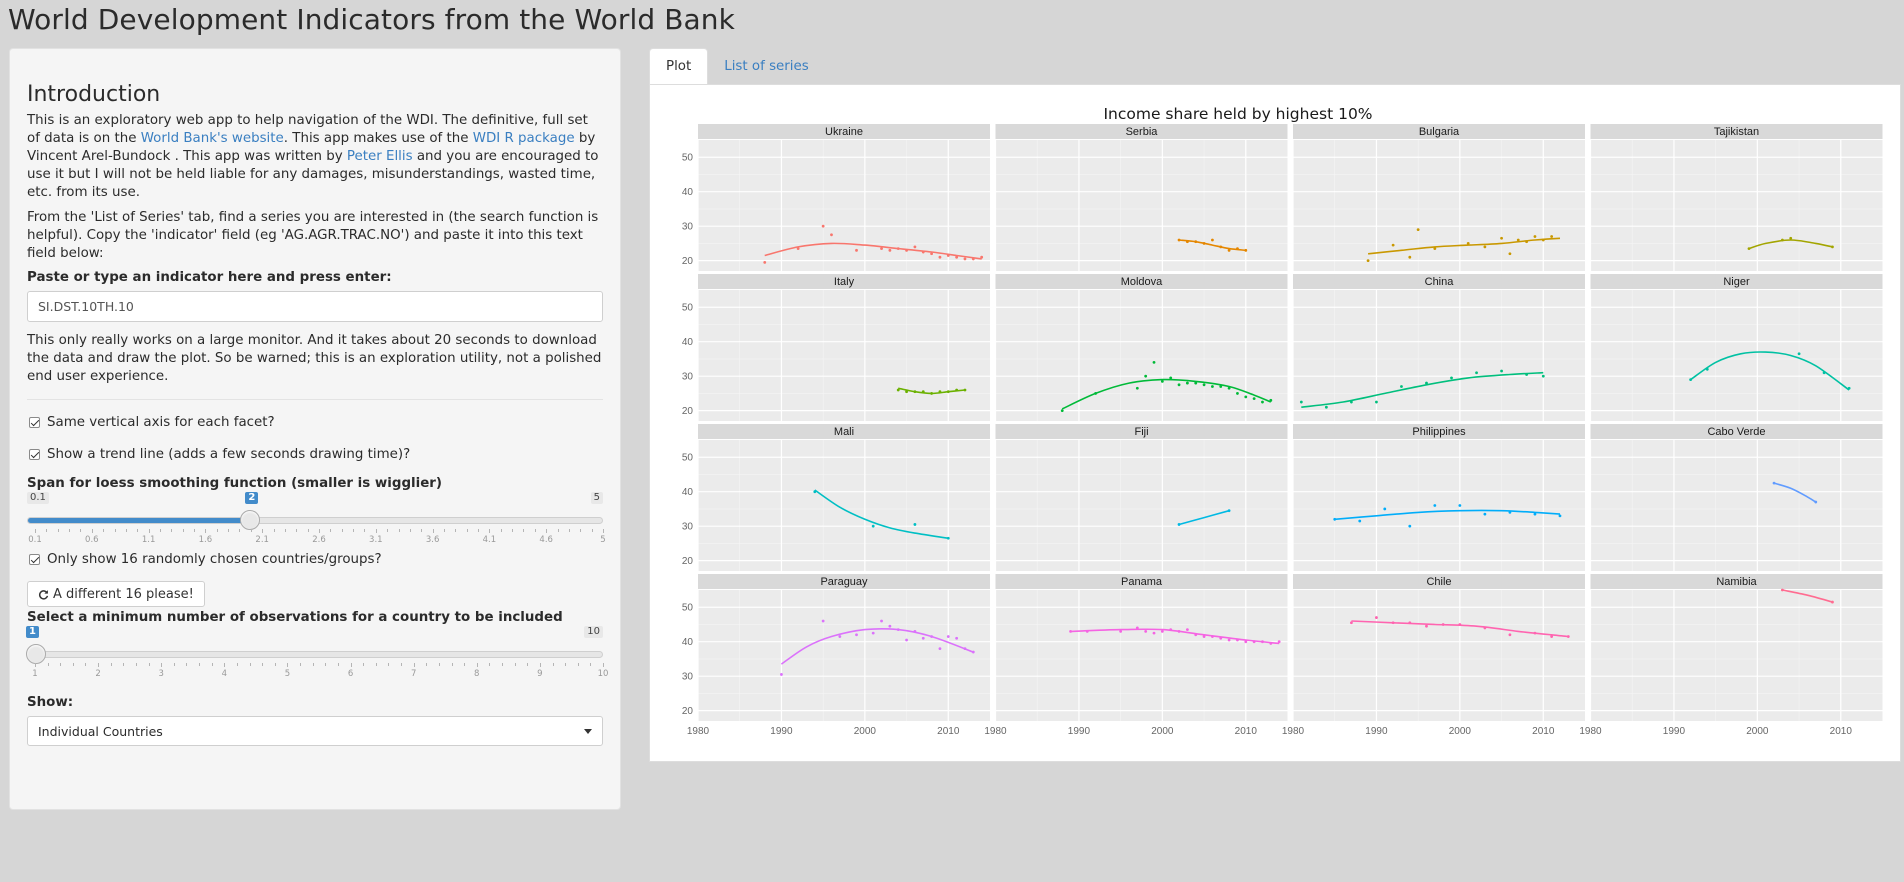 This screenshot has height=882, width=1904. What do you see at coordinates (315, 306) in the screenshot?
I see `indicator-input: SI.DST.10TH.10` at bounding box center [315, 306].